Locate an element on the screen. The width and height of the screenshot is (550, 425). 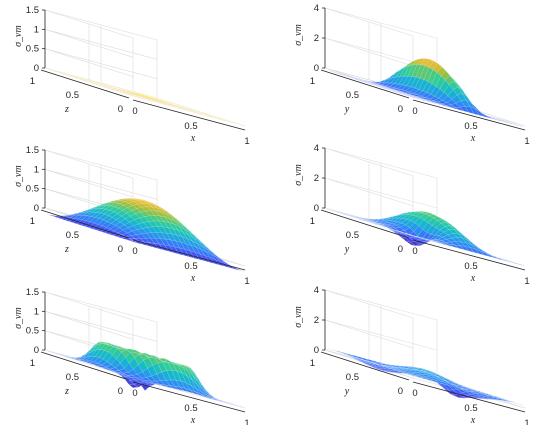
surface-panel-3: 0 0.5 1 1.5 0 0.5 1 0 0.5 1 x z σ_vm is located at coordinates (131, 216).